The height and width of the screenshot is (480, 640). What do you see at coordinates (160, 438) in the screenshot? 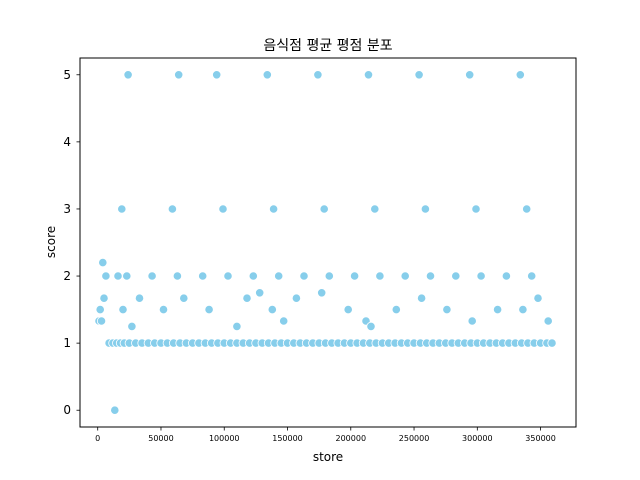
I see `x-tick-label: 50000` at bounding box center [160, 438].